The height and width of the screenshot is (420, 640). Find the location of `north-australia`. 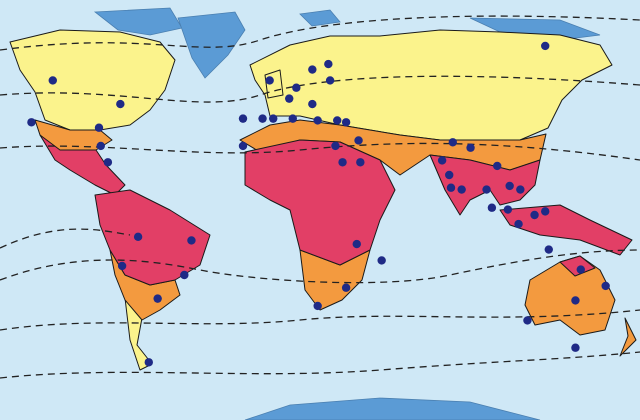

north-australia is located at coordinates (577, 266).